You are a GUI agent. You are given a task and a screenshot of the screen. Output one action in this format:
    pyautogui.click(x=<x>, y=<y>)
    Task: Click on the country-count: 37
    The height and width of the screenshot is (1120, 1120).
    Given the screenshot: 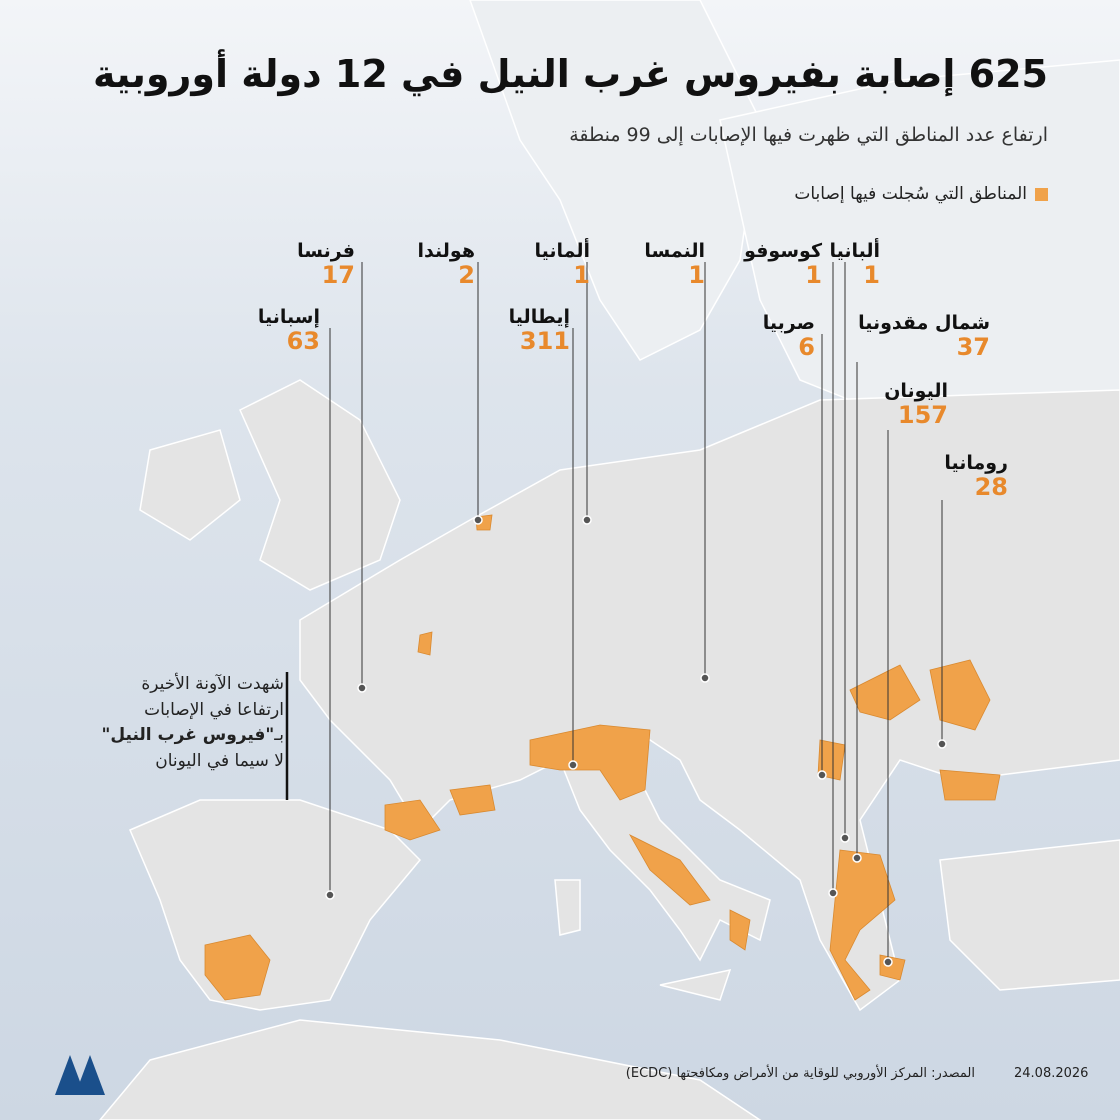 What is the action you would take?
    pyautogui.click(x=973, y=347)
    